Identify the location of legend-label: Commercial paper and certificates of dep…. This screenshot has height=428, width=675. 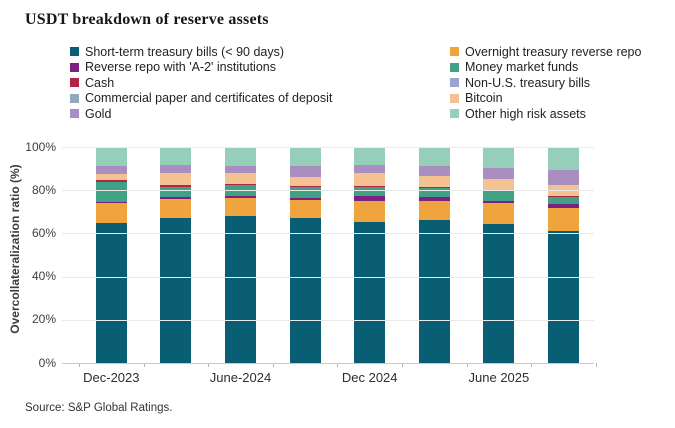
(209, 98).